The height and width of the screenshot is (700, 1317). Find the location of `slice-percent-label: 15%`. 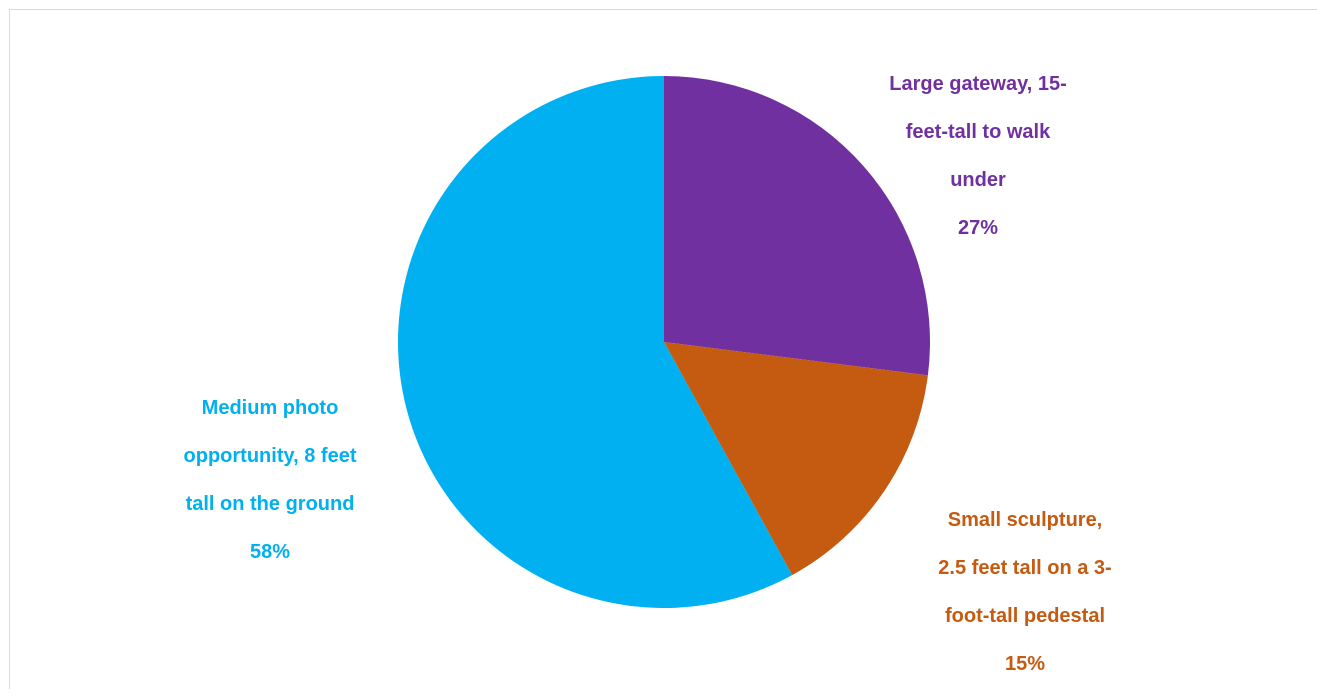

slice-percent-label: 15% is located at coordinates (1025, 664).